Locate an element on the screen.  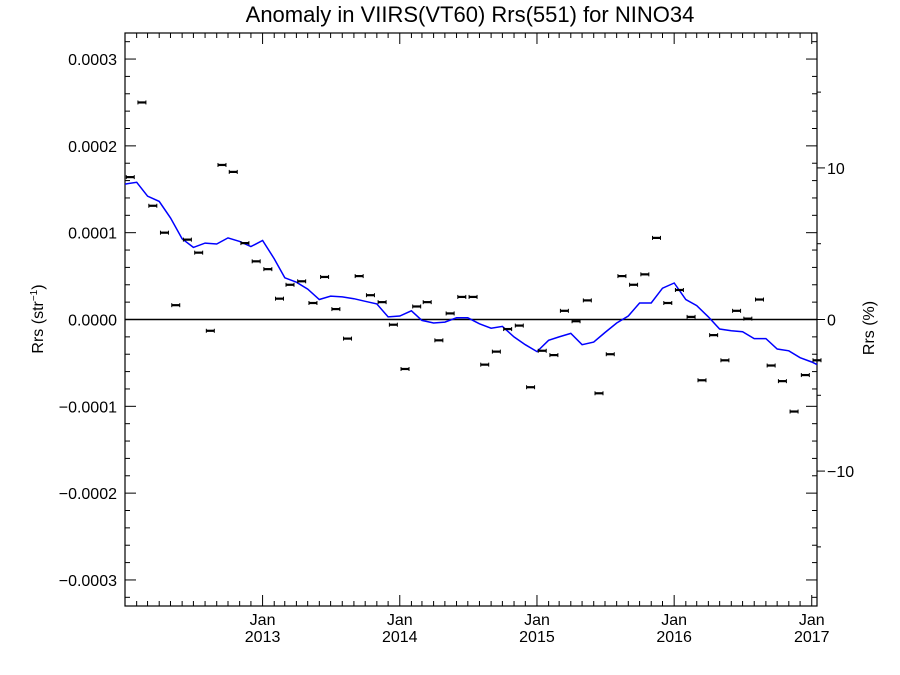
x-tick-year: 2017 is located at coordinates (812, 637).